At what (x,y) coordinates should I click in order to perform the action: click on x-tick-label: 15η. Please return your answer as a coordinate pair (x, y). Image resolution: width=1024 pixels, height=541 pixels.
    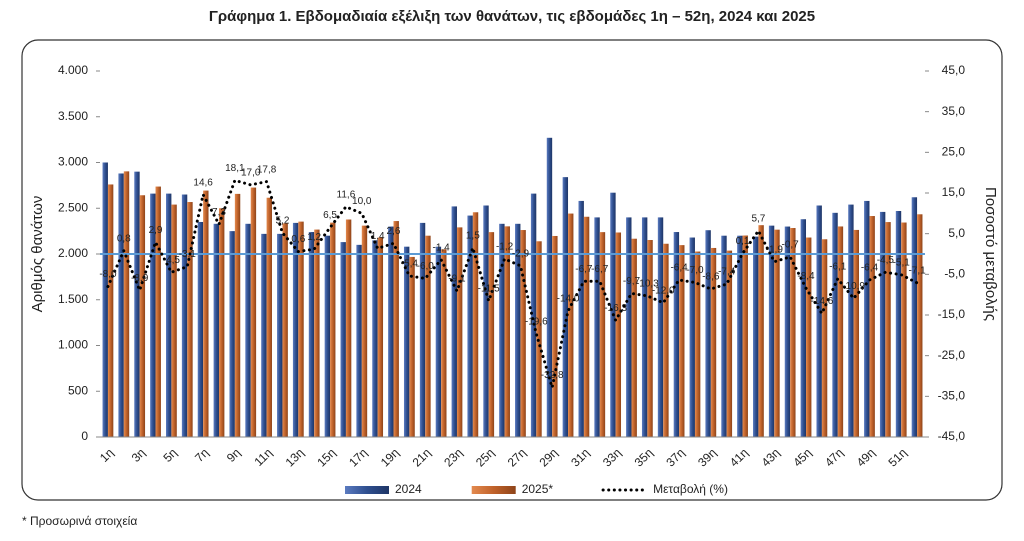
    Looking at the image, I should click on (326, 457).